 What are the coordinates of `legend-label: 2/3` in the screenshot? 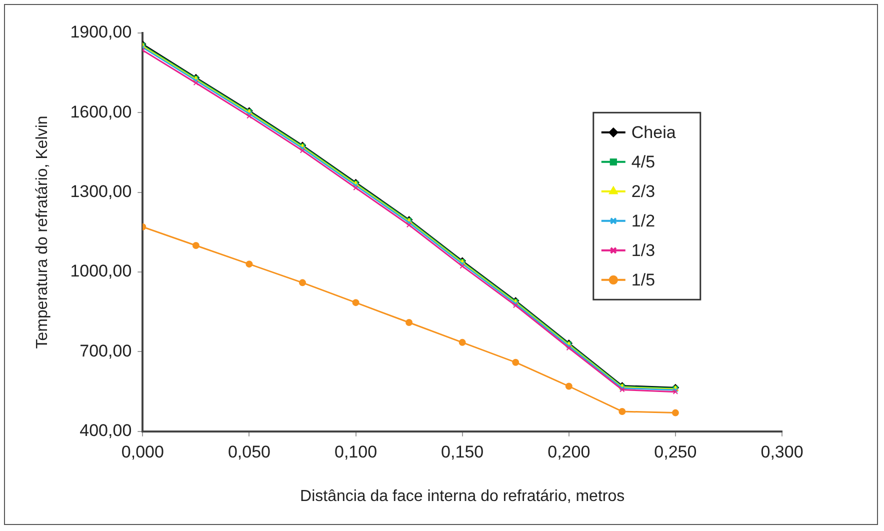 It's located at (643, 192).